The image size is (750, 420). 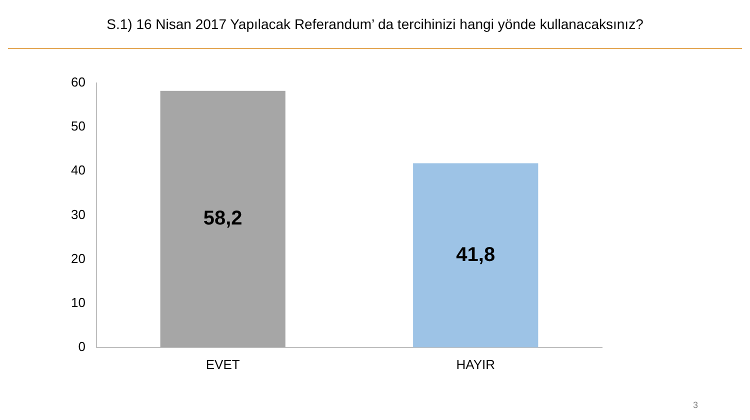 What do you see at coordinates (222, 219) in the screenshot?
I see `data-label: 58,2` at bounding box center [222, 219].